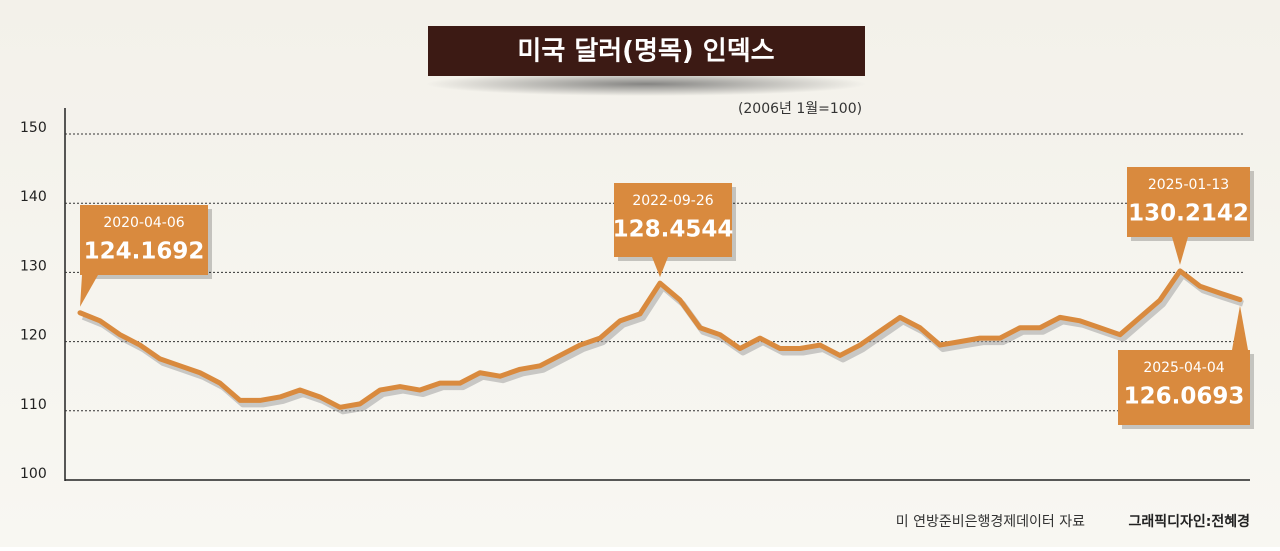 Image resolution: width=1280 pixels, height=551 pixels. What do you see at coordinates (672, 201) in the screenshot?
I see `annotation-date: 2022-09-26` at bounding box center [672, 201].